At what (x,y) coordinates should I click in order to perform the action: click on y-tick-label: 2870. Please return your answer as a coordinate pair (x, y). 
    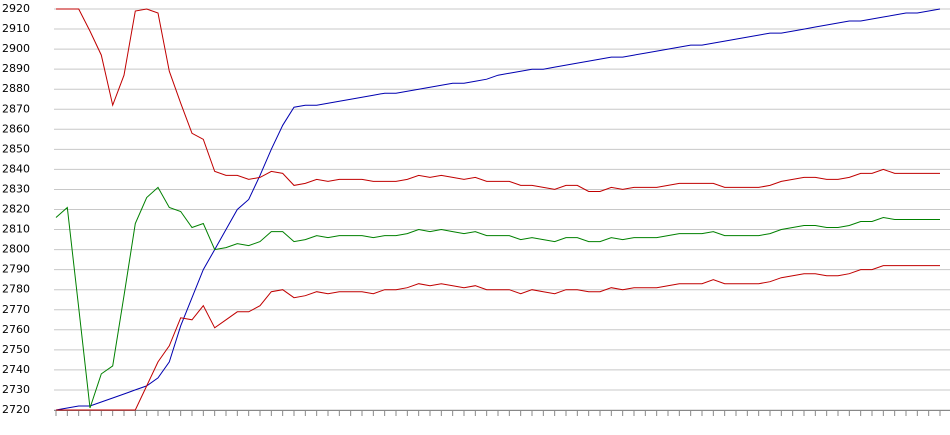
    Looking at the image, I should click on (16, 108).